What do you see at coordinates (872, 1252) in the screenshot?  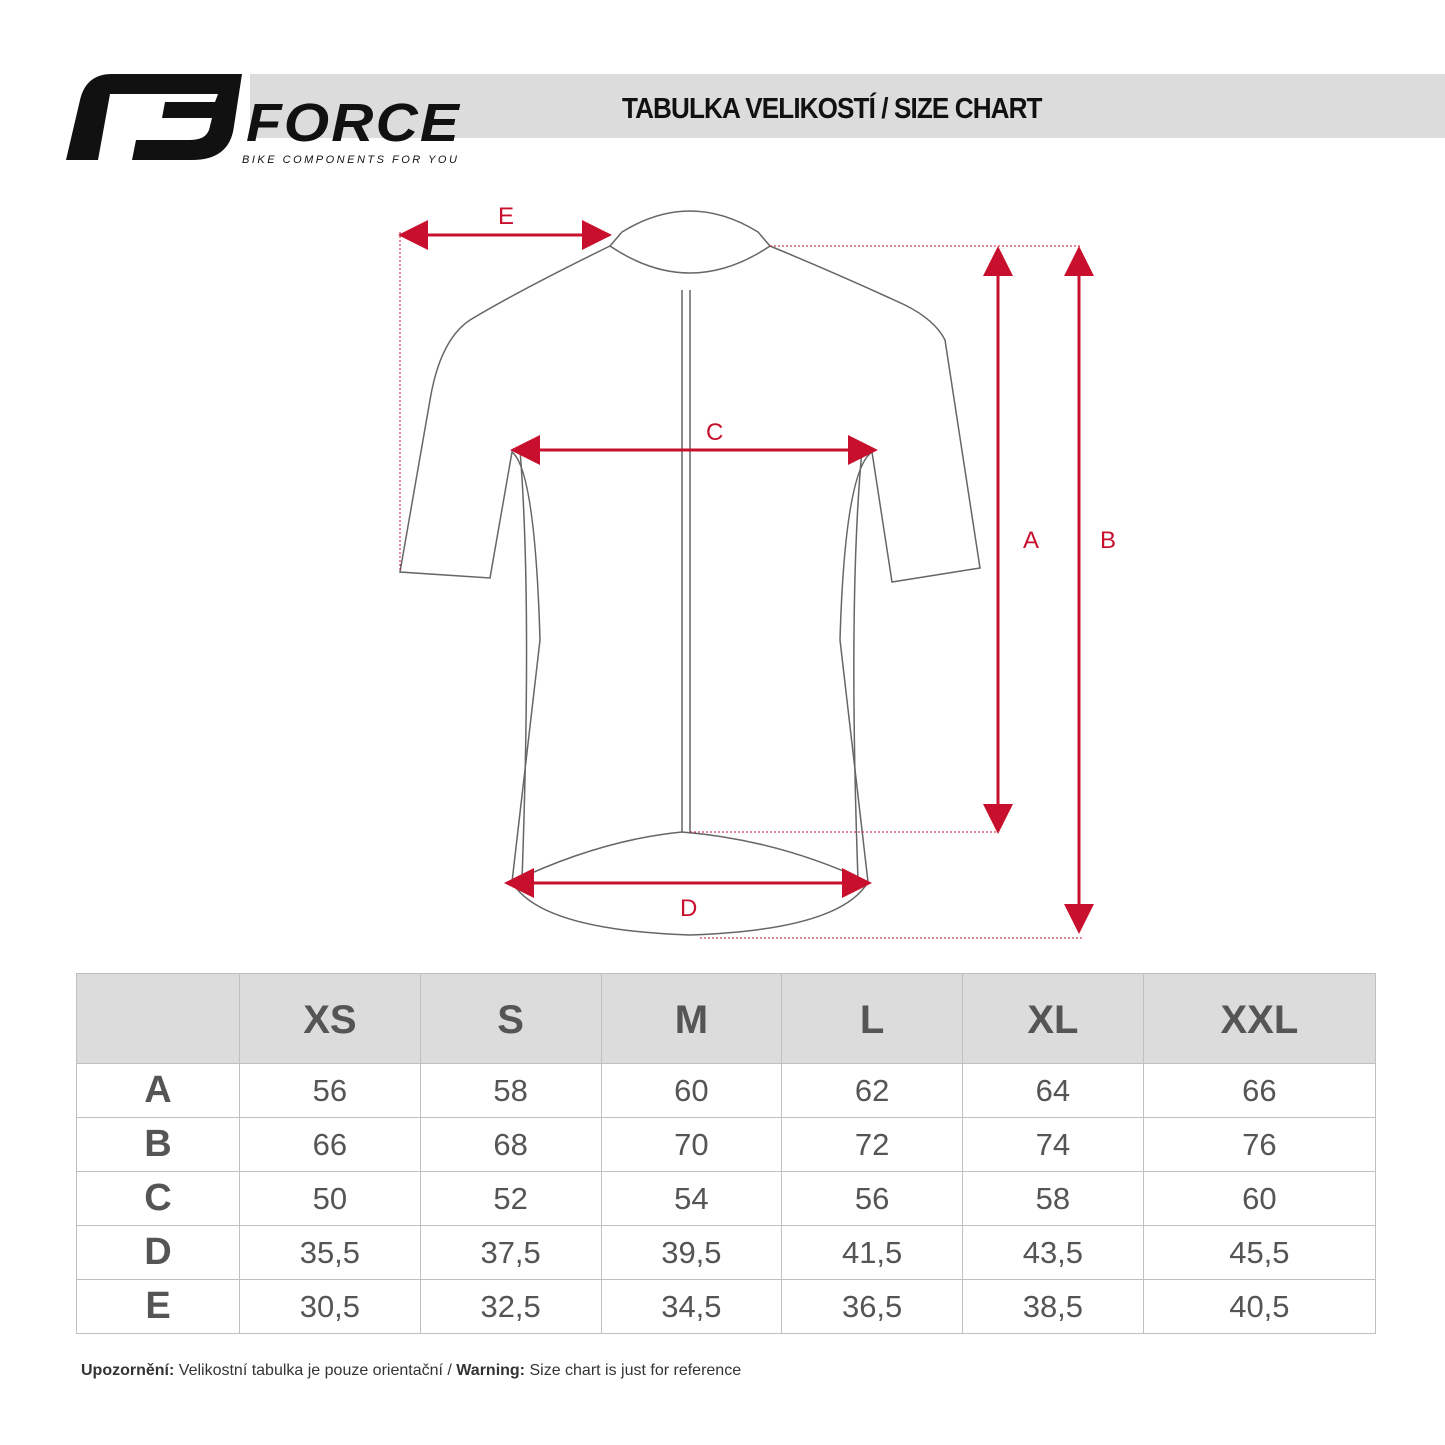 I see `table-cell: 41,5` at bounding box center [872, 1252].